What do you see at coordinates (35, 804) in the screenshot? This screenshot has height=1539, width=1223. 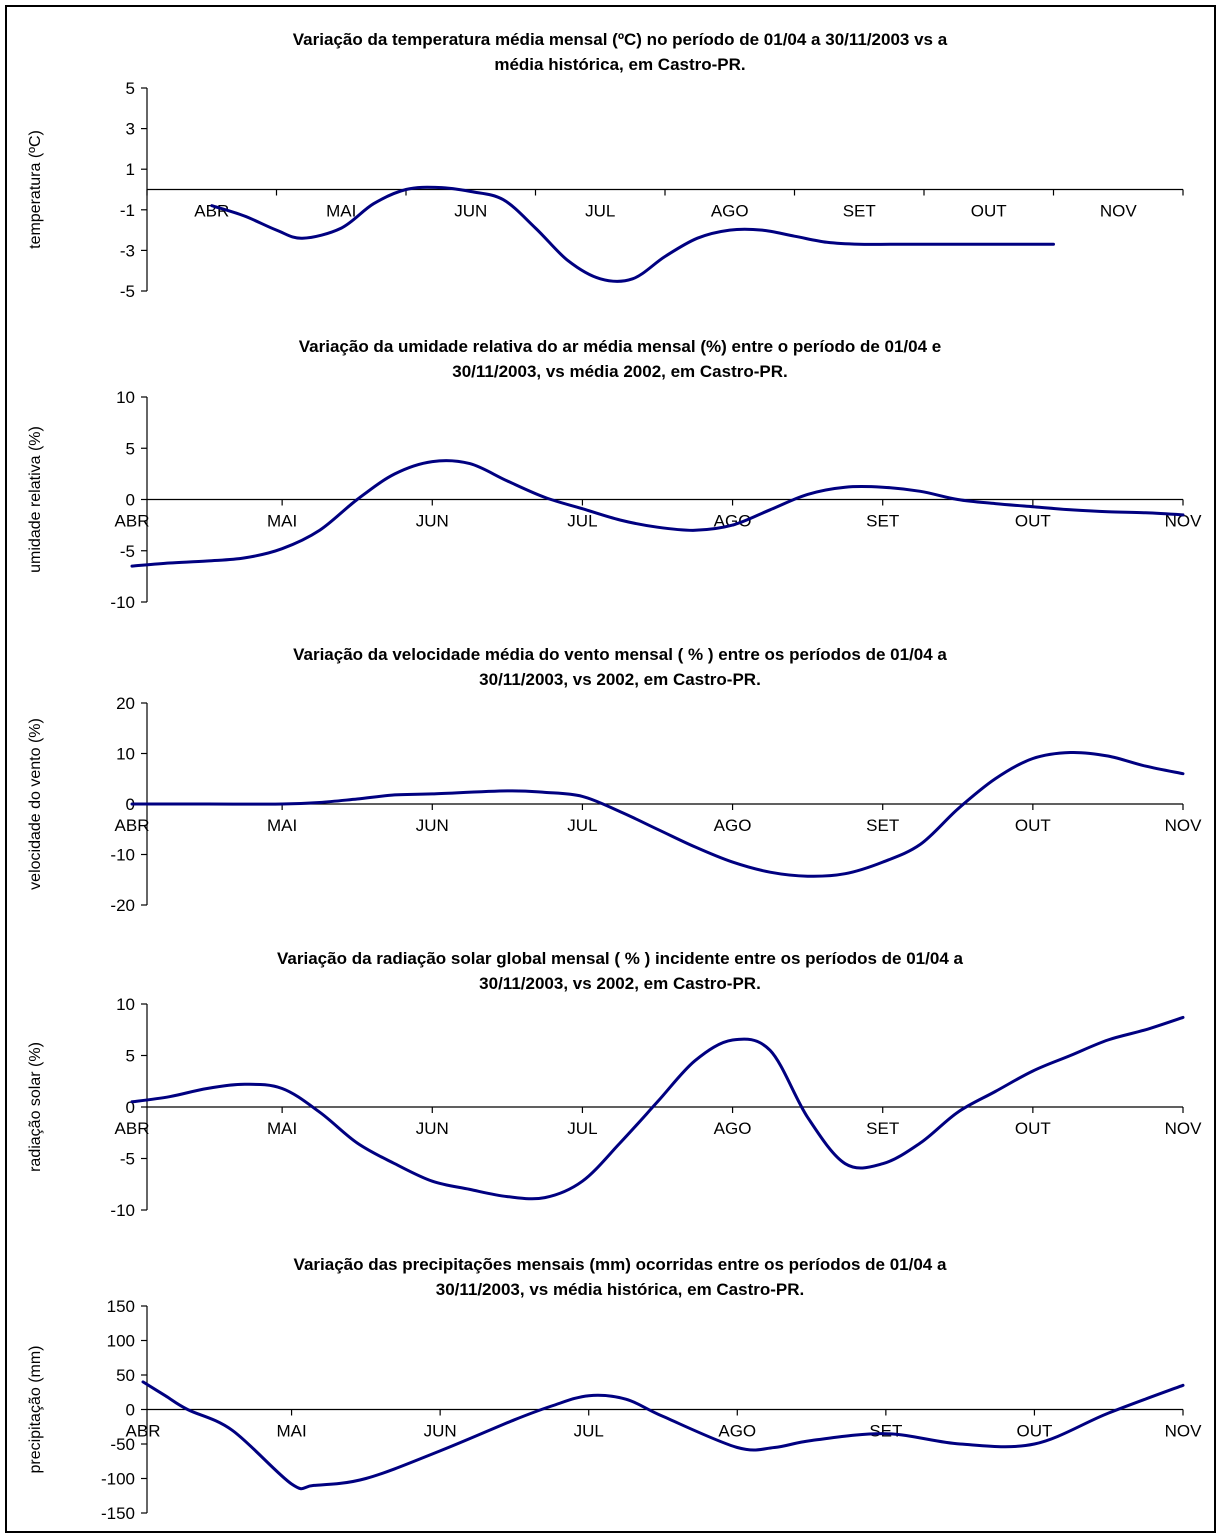 I see `y-axis-label: velocidade do vento (%)` at bounding box center [35, 804].